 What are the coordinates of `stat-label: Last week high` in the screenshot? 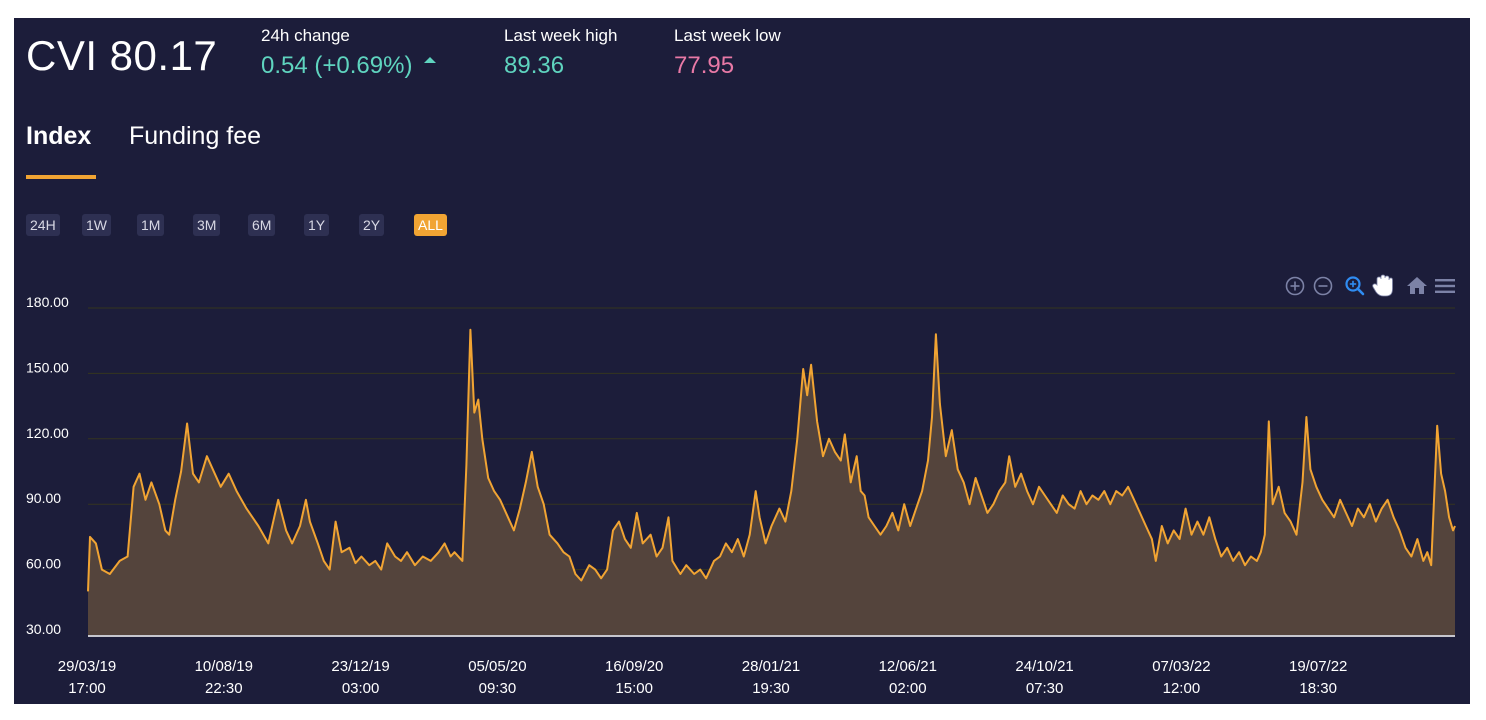 It's located at (561, 35).